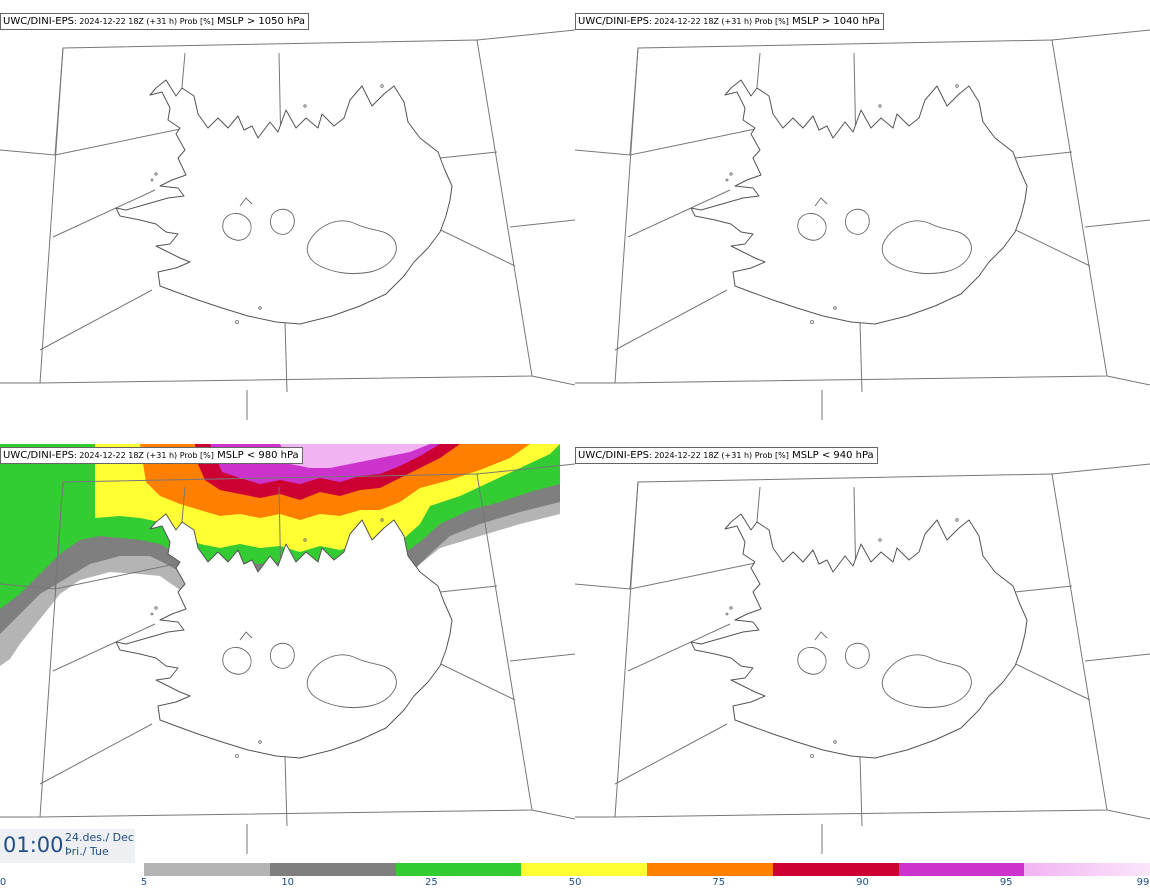 The width and height of the screenshot is (1150, 891). What do you see at coordinates (431, 882) in the screenshot?
I see `colorbar-tick-label: 25` at bounding box center [431, 882].